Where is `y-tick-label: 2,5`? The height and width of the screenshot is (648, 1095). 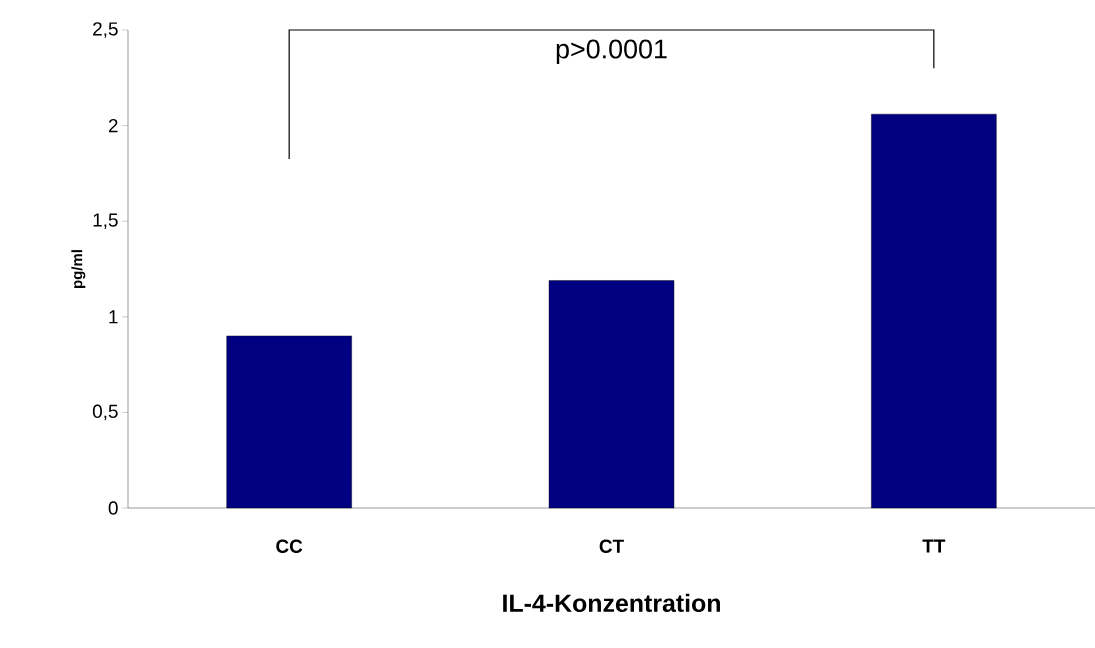 y-tick-label: 2,5 is located at coordinates (105, 30).